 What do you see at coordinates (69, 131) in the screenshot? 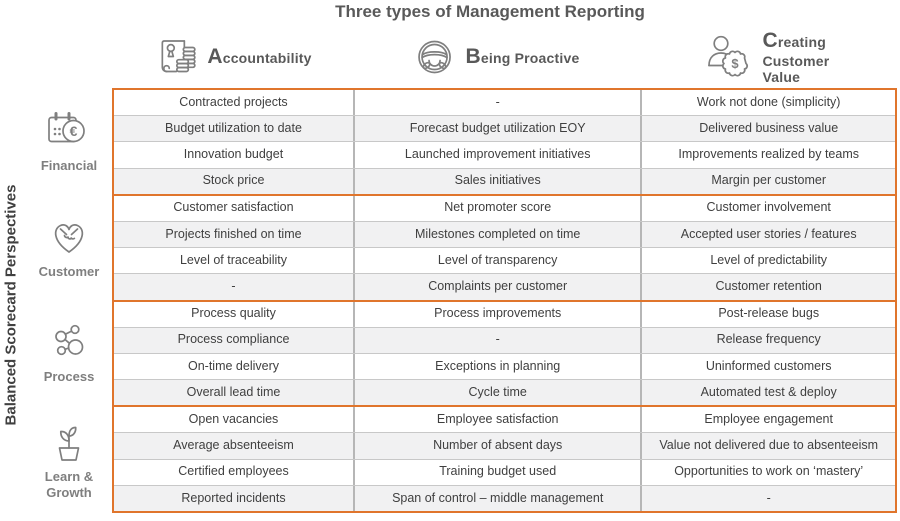
I see `calendar-euro-icon: €` at bounding box center [69, 131].